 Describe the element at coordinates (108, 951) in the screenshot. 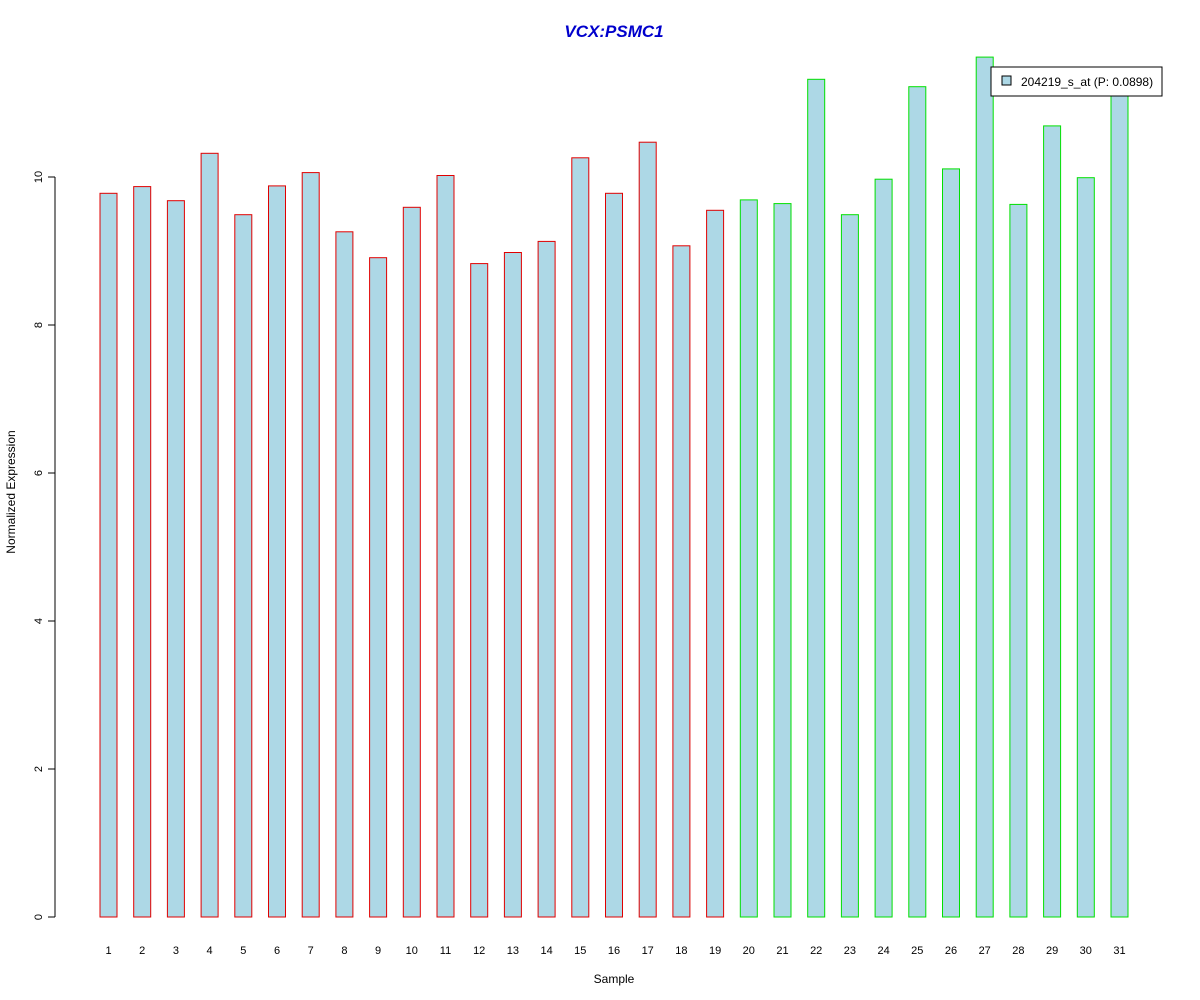

I see `x-tick-label: 1` at that location.